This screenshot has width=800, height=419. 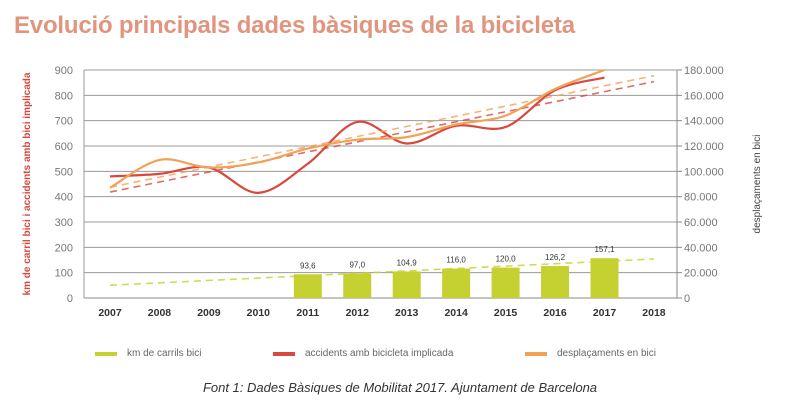 I want to click on bar-data-label: 93,6, so click(x=308, y=265).